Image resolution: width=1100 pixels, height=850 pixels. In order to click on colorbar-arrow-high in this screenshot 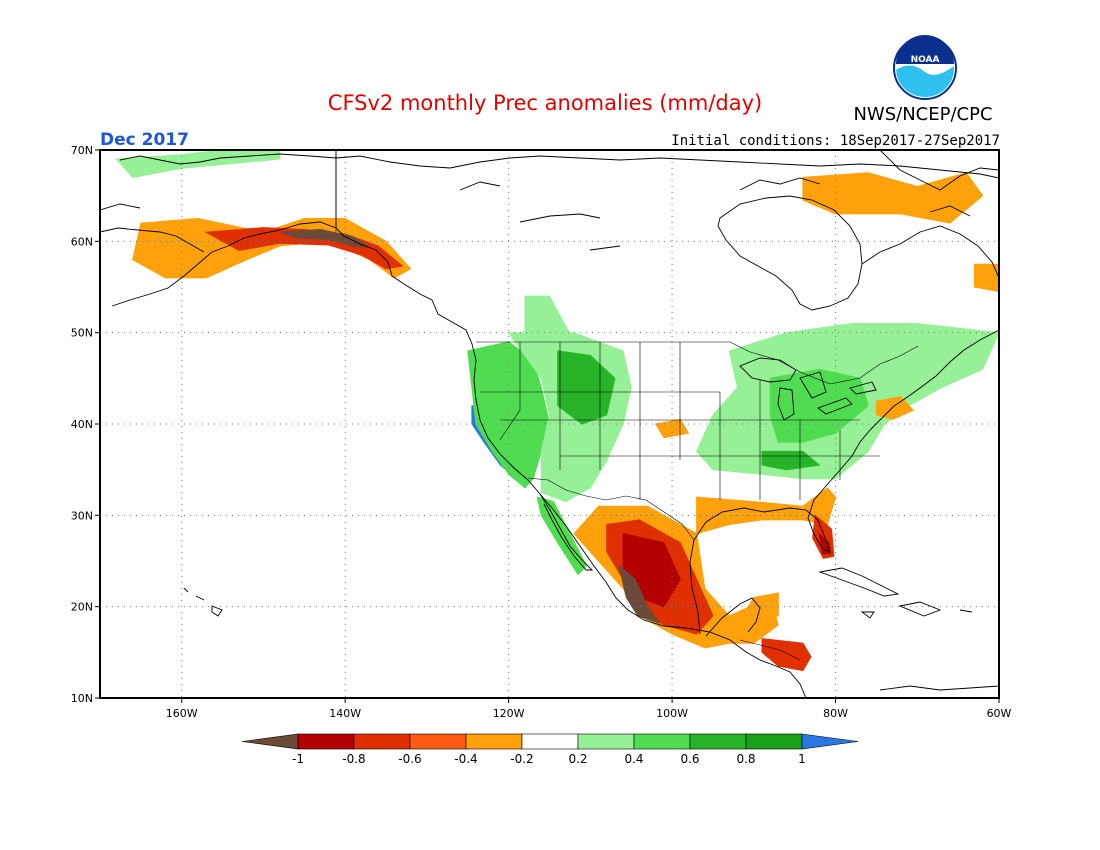, I will do `click(830, 741)`.